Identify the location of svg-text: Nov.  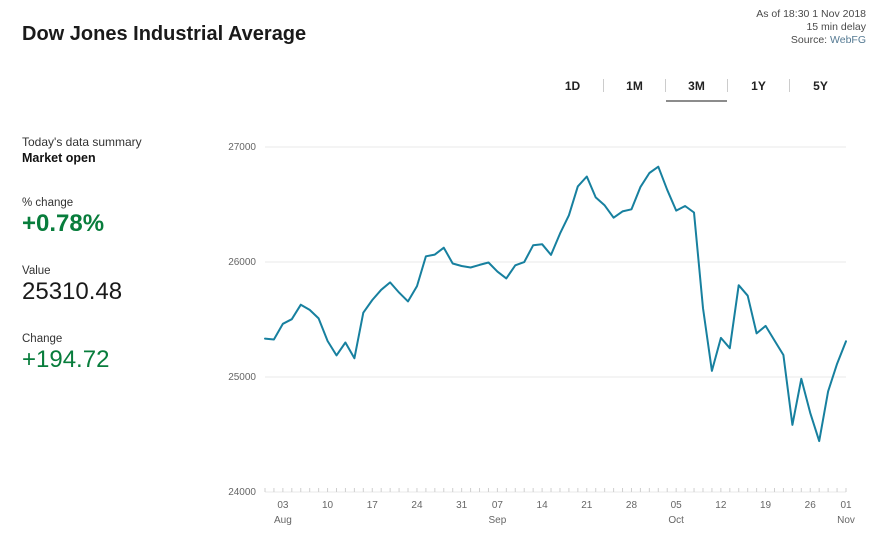
(846, 520).